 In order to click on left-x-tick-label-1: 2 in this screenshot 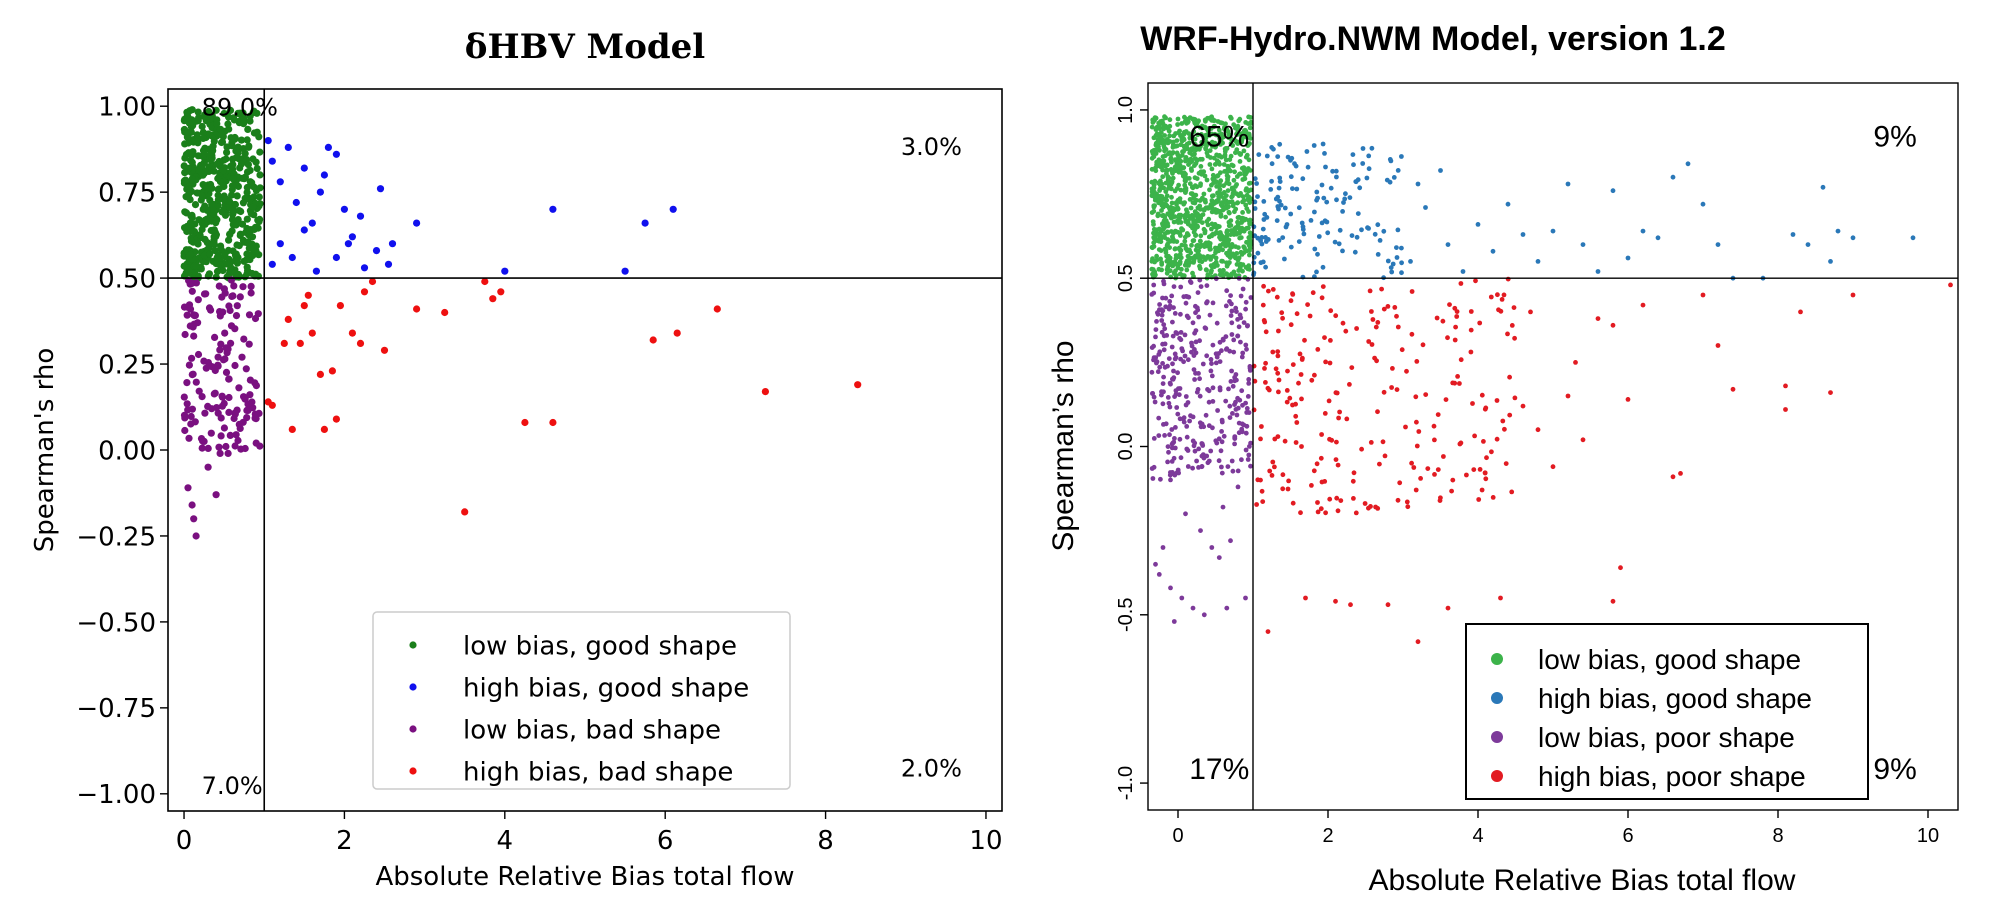, I will do `click(344, 841)`.